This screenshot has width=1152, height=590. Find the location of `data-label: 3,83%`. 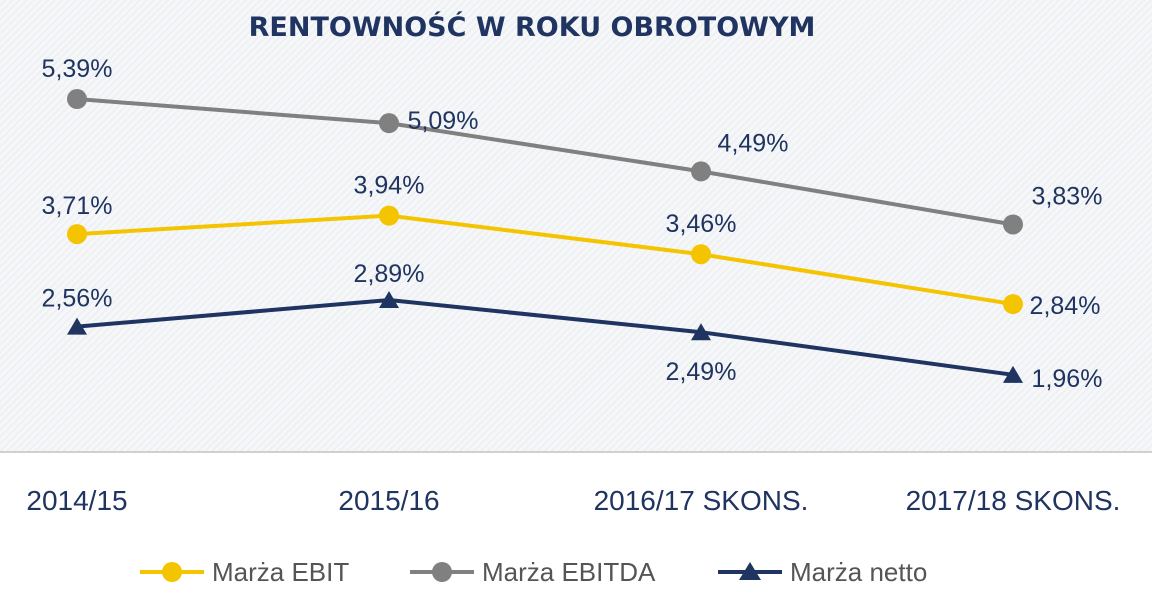

data-label: 3,83% is located at coordinates (1067, 196).